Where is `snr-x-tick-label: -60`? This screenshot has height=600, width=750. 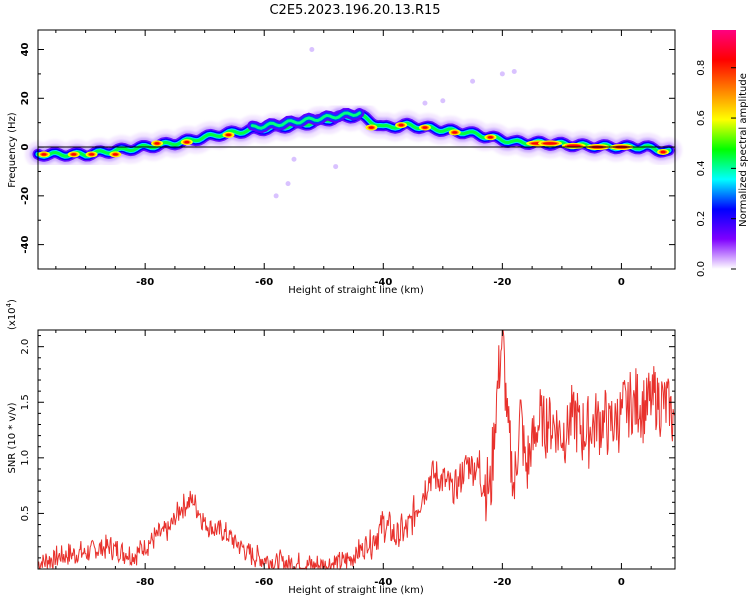
snr-x-tick-label: -60 is located at coordinates (264, 582).